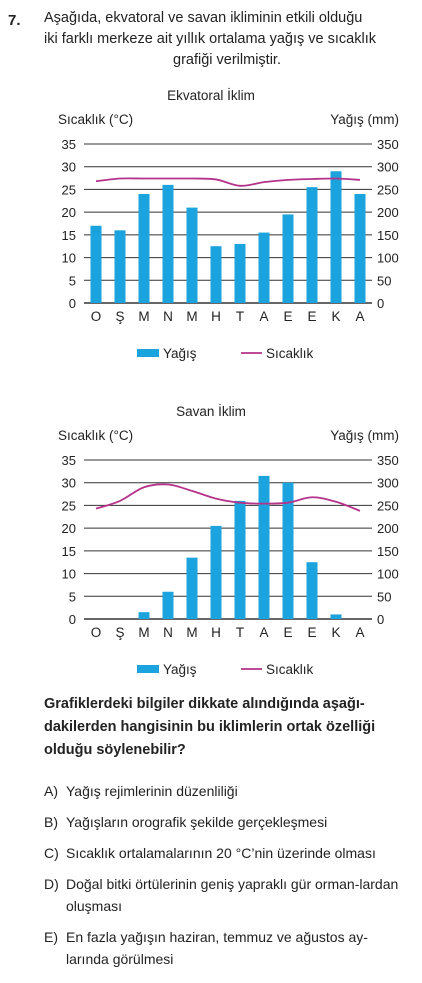 The image size is (422, 983). Describe the element at coordinates (69, 235) in the screenshot. I see `left-tick-label: 15` at that location.